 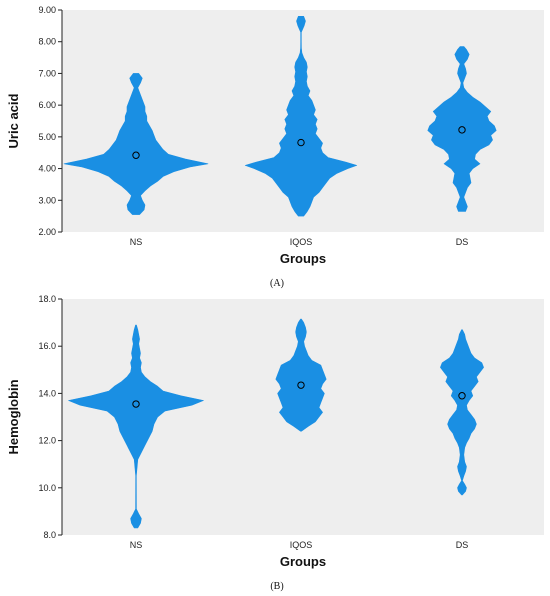 What do you see at coordinates (47, 393) in the screenshot?
I see `y-tick-label: 14.0` at bounding box center [47, 393].